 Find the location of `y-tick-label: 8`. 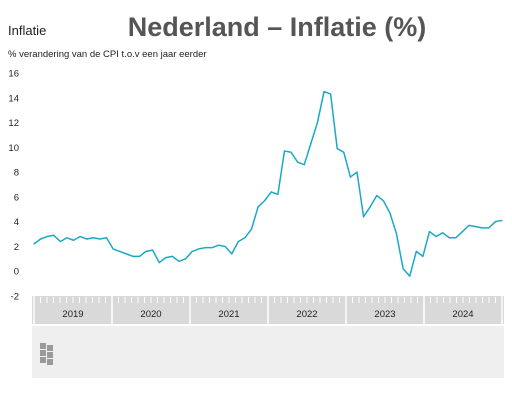

y-tick-label: 8 is located at coordinates (16, 173).